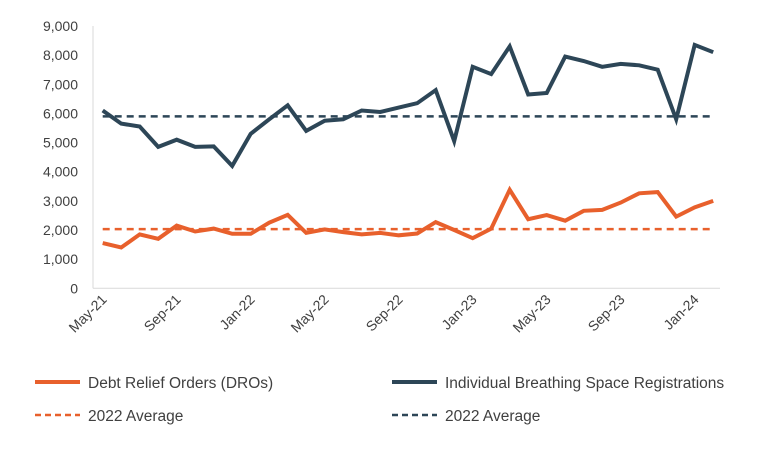 The width and height of the screenshot is (768, 459). What do you see at coordinates (681, 312) in the screenshot?
I see `x-tick-label: Jan-24` at bounding box center [681, 312].